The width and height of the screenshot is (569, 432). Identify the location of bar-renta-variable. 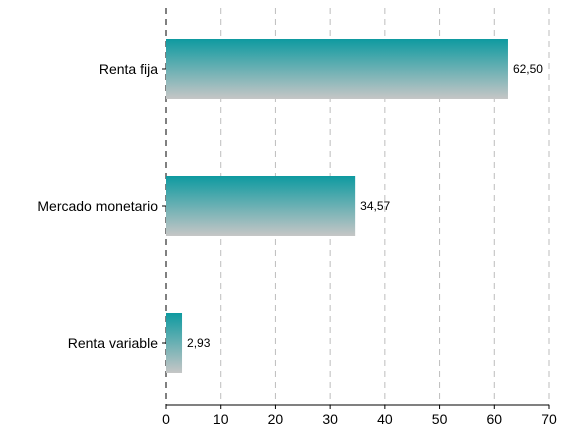
(174, 343).